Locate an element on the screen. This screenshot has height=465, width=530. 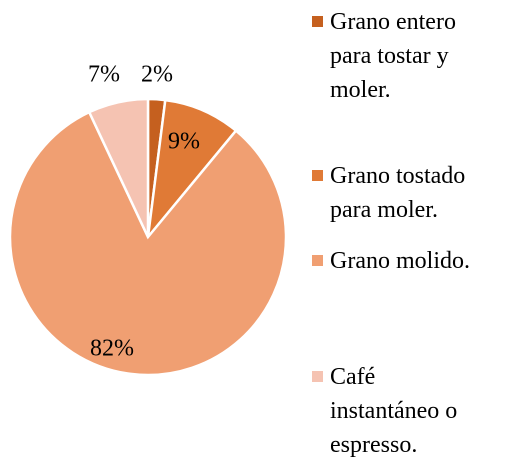
data-label: 2% is located at coordinates (157, 75).